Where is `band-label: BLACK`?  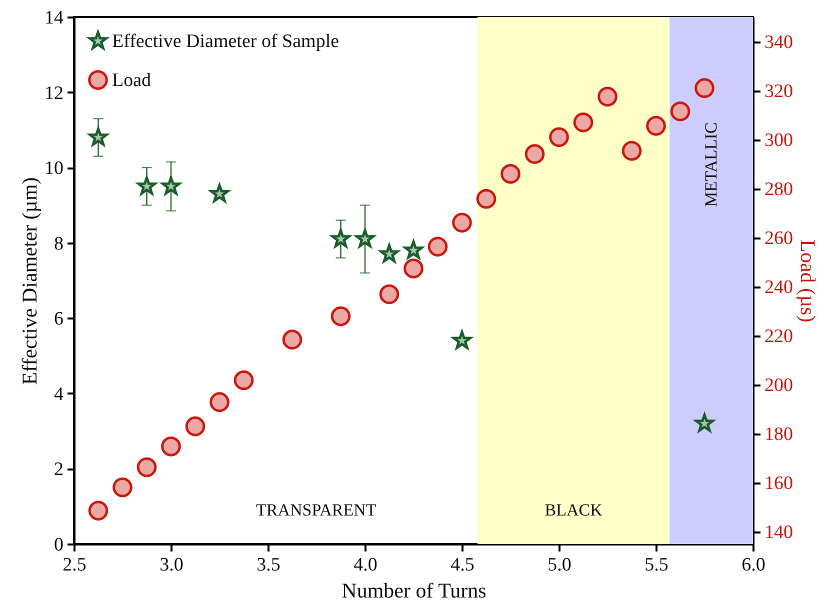 band-label: BLACK is located at coordinates (574, 510).